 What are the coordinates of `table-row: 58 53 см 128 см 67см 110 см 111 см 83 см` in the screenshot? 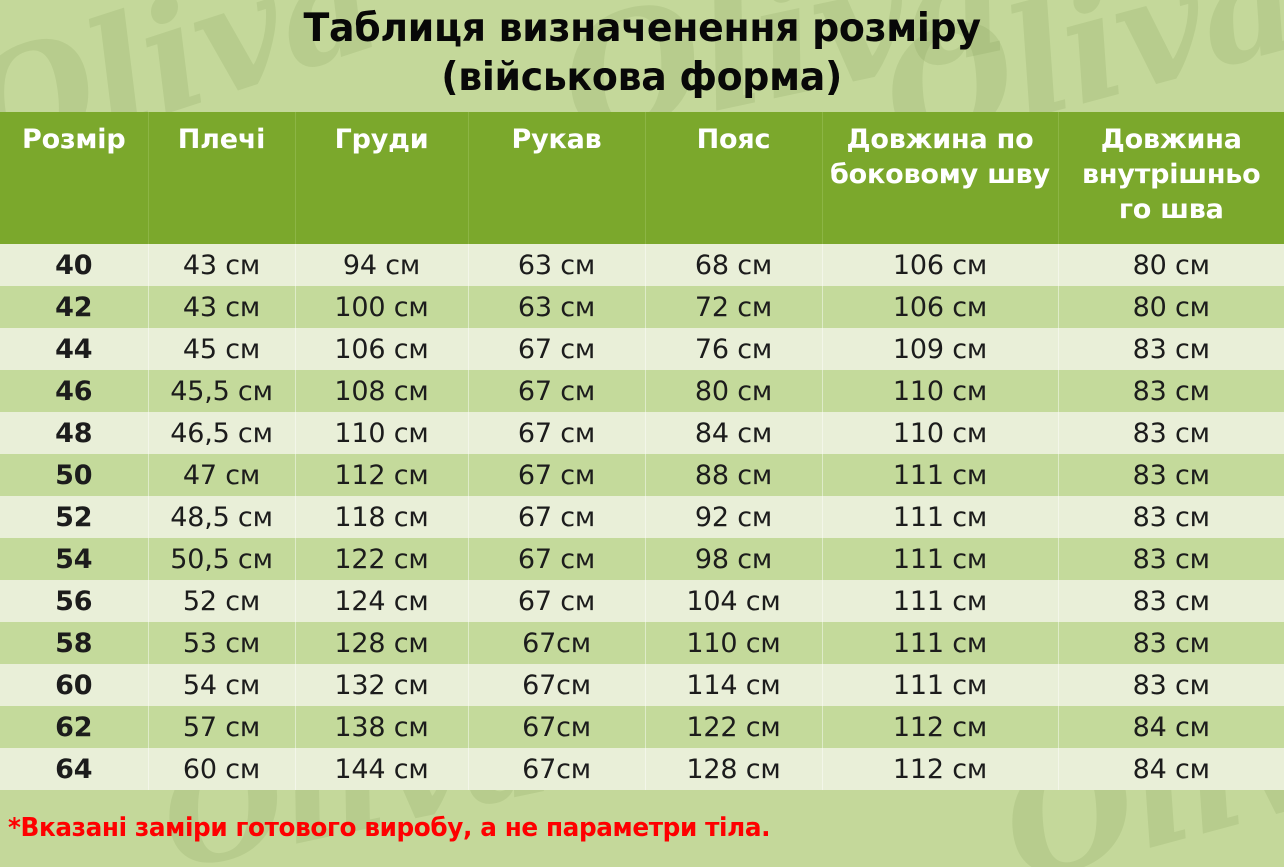 It's located at (642, 643).